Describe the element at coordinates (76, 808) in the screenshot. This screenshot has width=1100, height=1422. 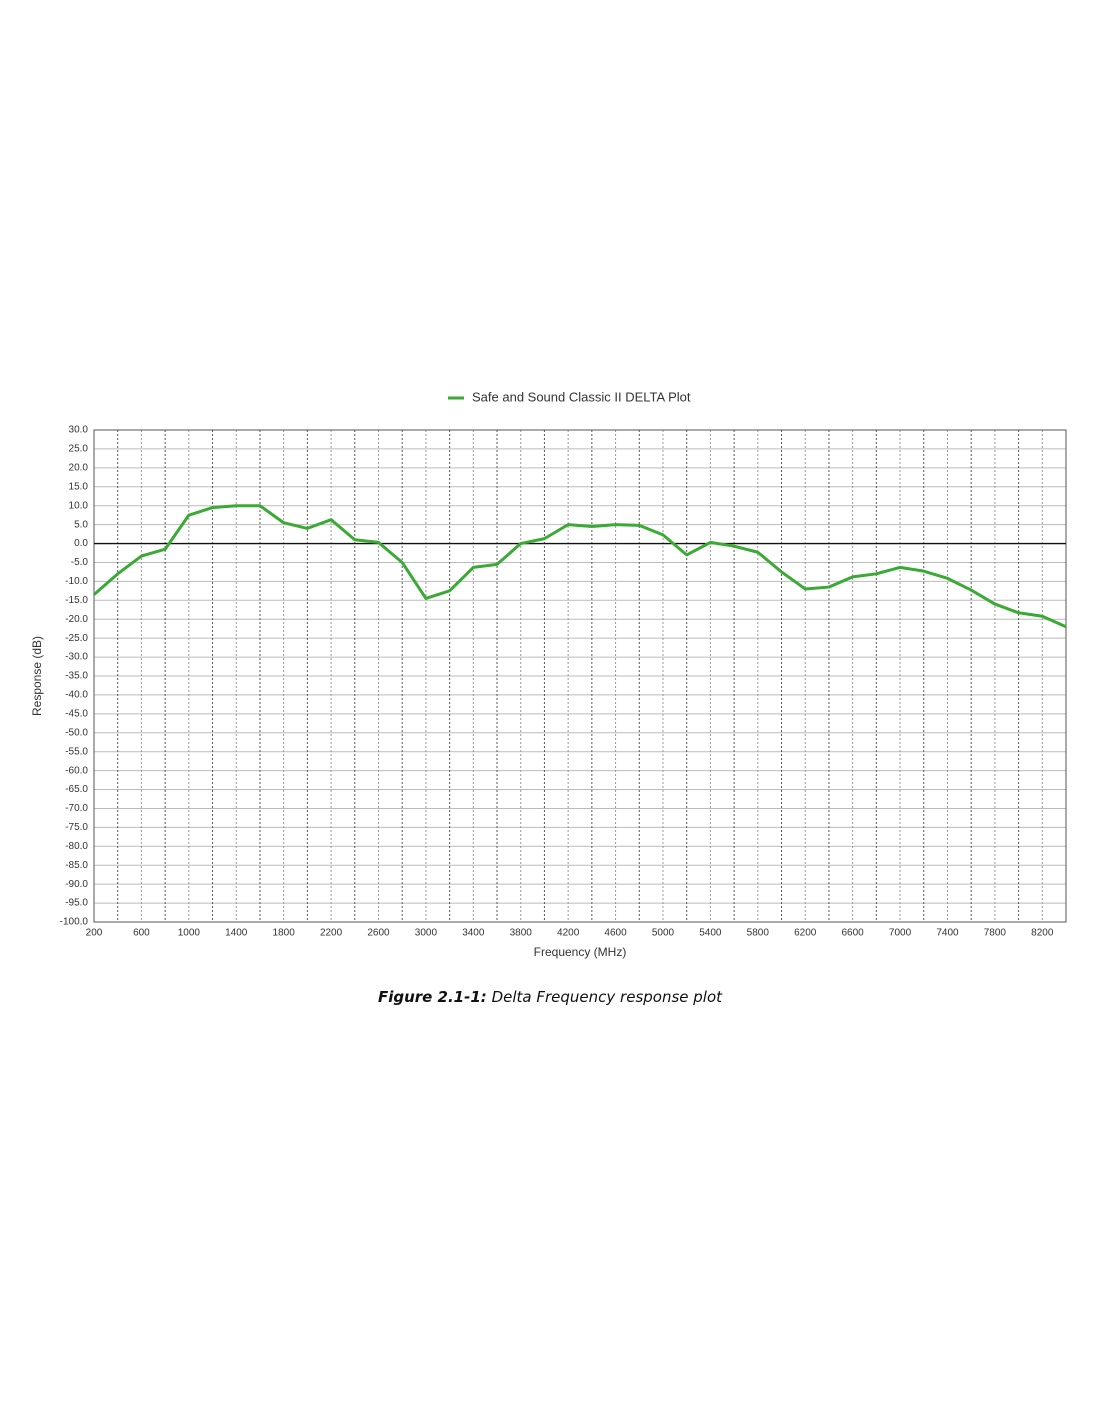
I see `y-tick-label: -70.0` at that location.